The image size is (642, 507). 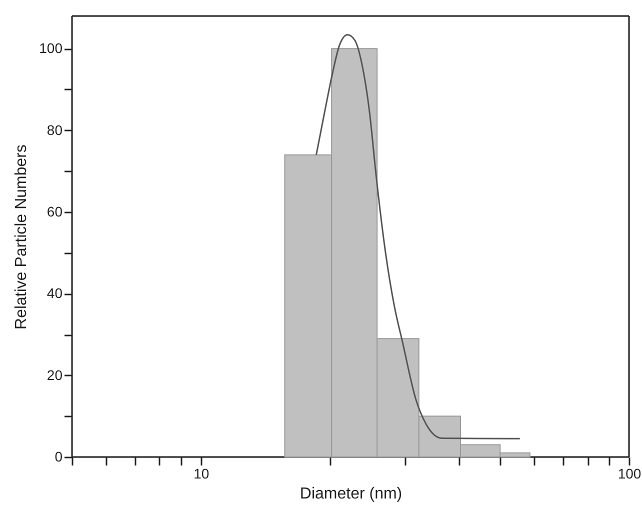 What do you see at coordinates (202, 474) in the screenshot?
I see `x-tick-label: 10` at bounding box center [202, 474].